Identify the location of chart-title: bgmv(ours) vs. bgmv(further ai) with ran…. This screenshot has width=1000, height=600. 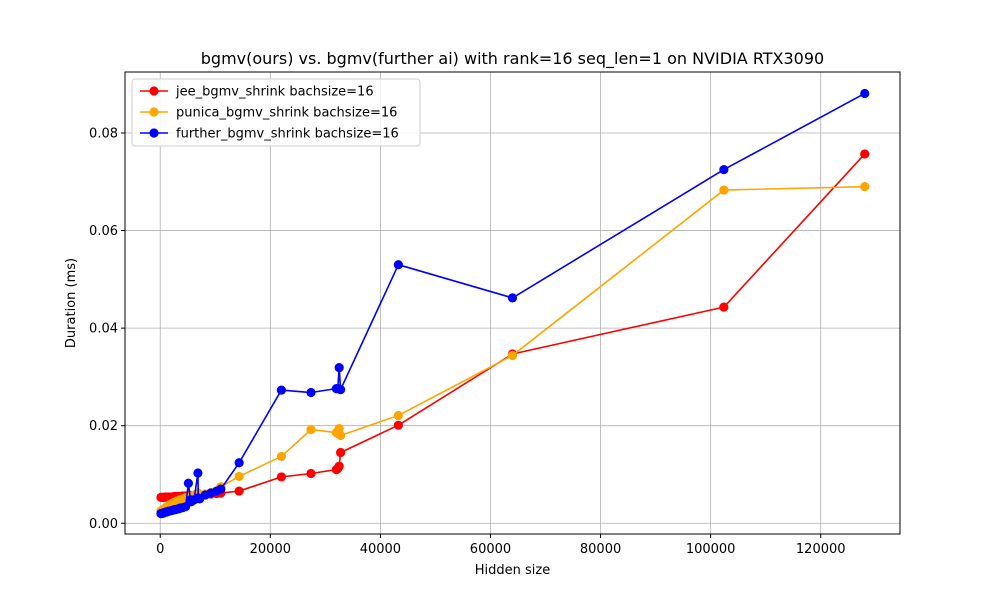
(512, 59).